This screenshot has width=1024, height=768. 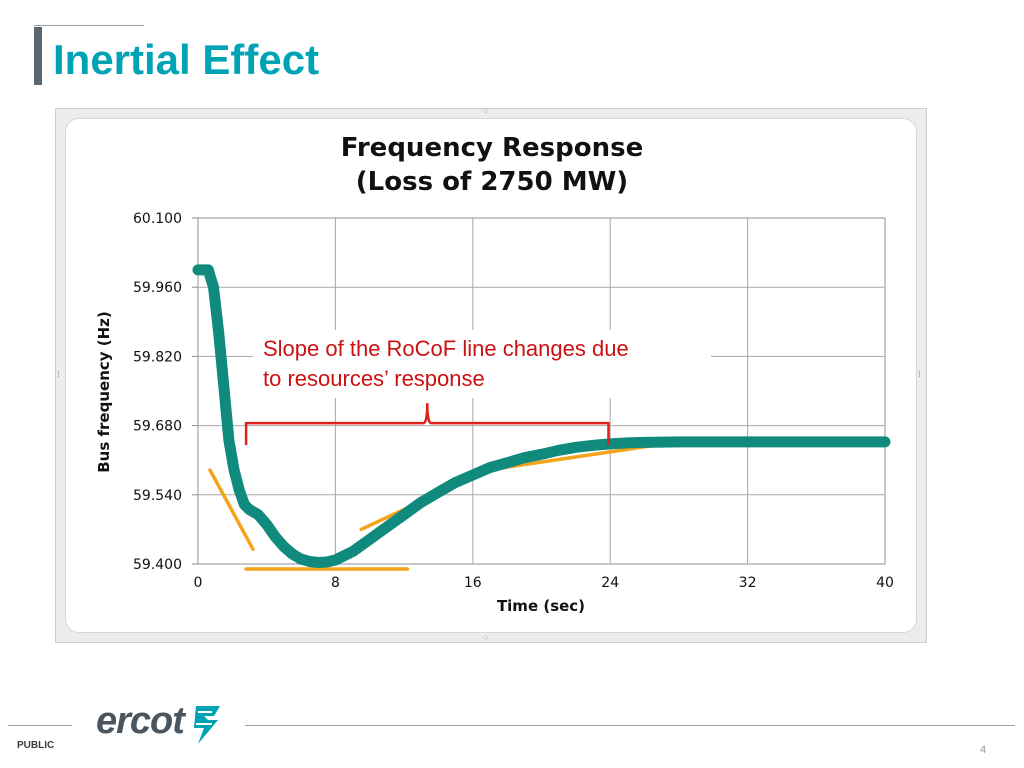 What do you see at coordinates (446, 348) in the screenshot?
I see `annotation-text-line1: Slope of the RoCoF line changes due` at bounding box center [446, 348].